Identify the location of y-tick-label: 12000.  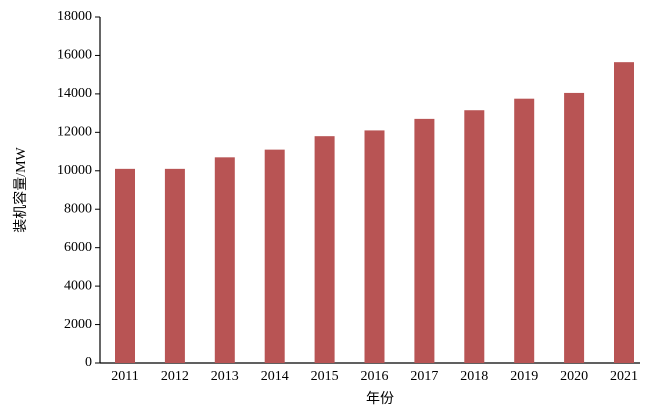
(74, 132).